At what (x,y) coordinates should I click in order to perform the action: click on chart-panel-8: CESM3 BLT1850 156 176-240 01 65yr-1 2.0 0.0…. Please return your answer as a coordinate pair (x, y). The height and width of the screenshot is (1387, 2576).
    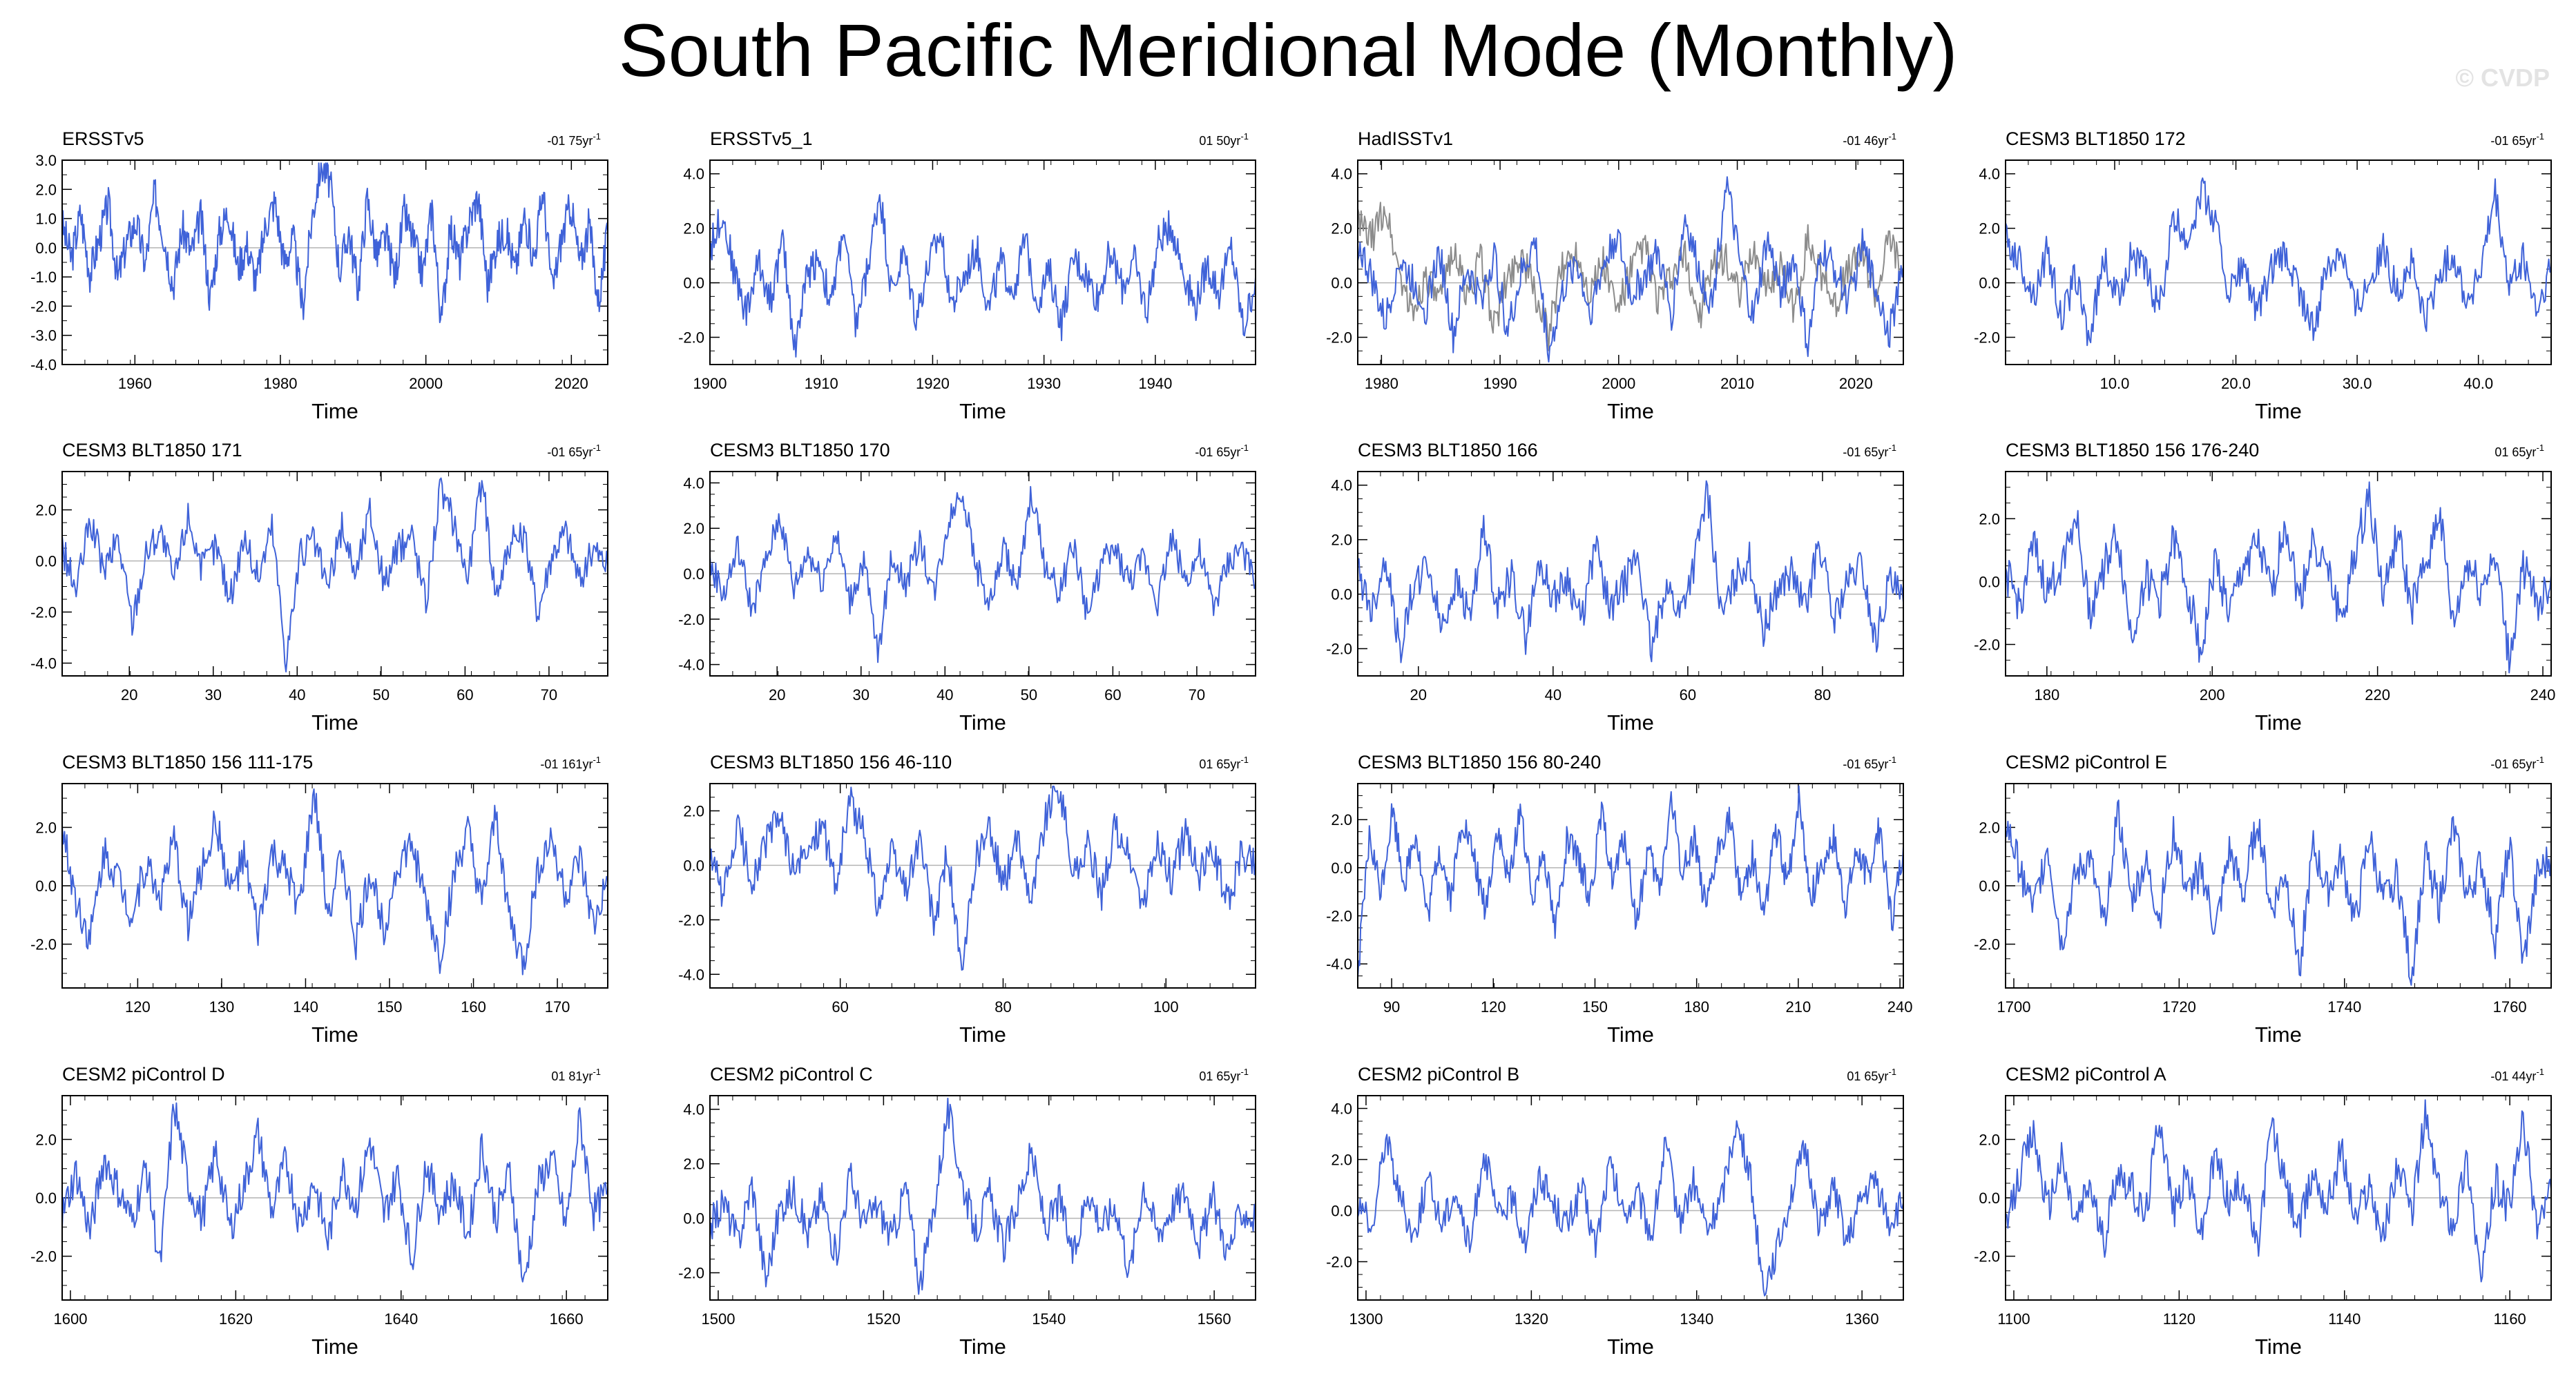
    Looking at the image, I should click on (2264, 588).